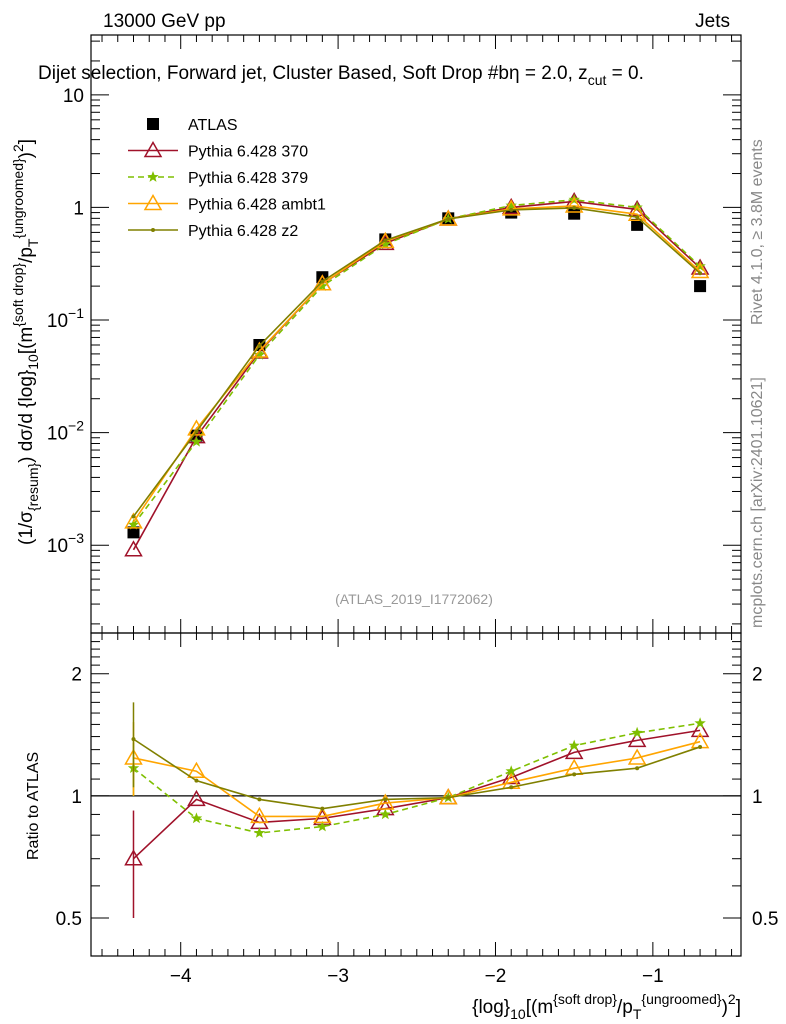  Describe the element at coordinates (76, 538) in the screenshot. I see `y-tick-exponent: −3` at that location.